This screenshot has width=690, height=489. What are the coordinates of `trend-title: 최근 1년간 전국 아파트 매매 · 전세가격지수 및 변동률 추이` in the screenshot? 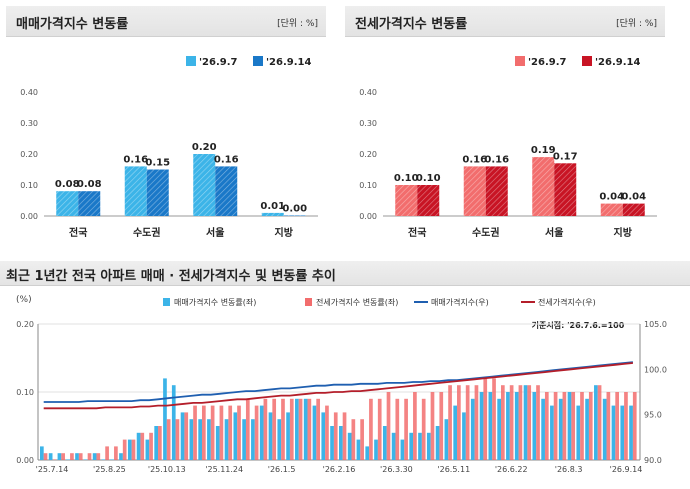 It's located at (171, 276).